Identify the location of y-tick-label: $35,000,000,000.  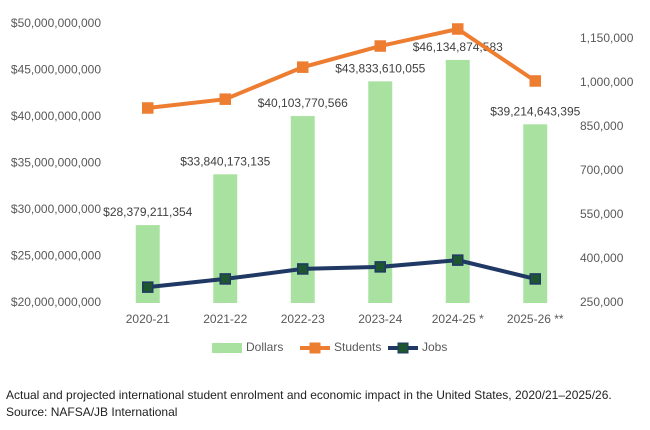
(56, 163).